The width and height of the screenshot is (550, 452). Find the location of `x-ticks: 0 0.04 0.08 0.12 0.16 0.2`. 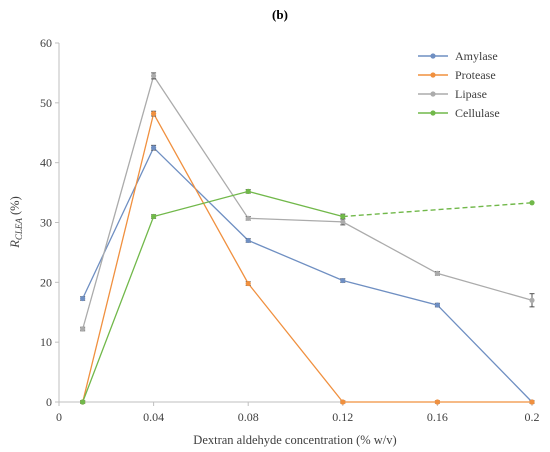

x-ticks: 0 0.04 0.08 0.12 0.16 0.2 is located at coordinates (298, 413).